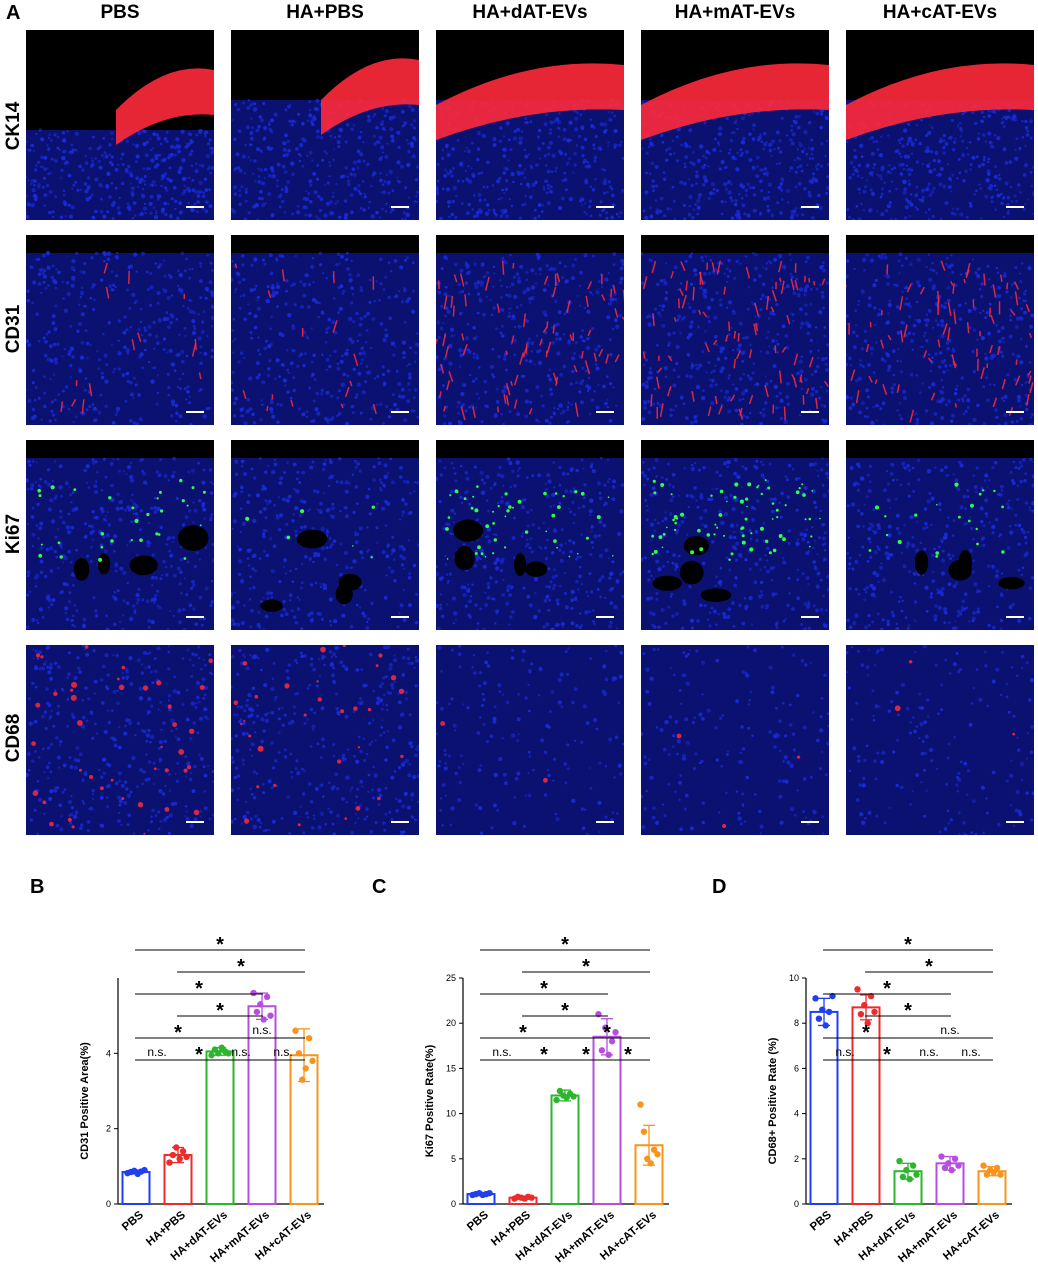 Image resolution: width=1038 pixels, height=1282 pixels. Describe the element at coordinates (530, 740) in the screenshot. I see `micrograph-cd68-ha-dat-evs` at that location.